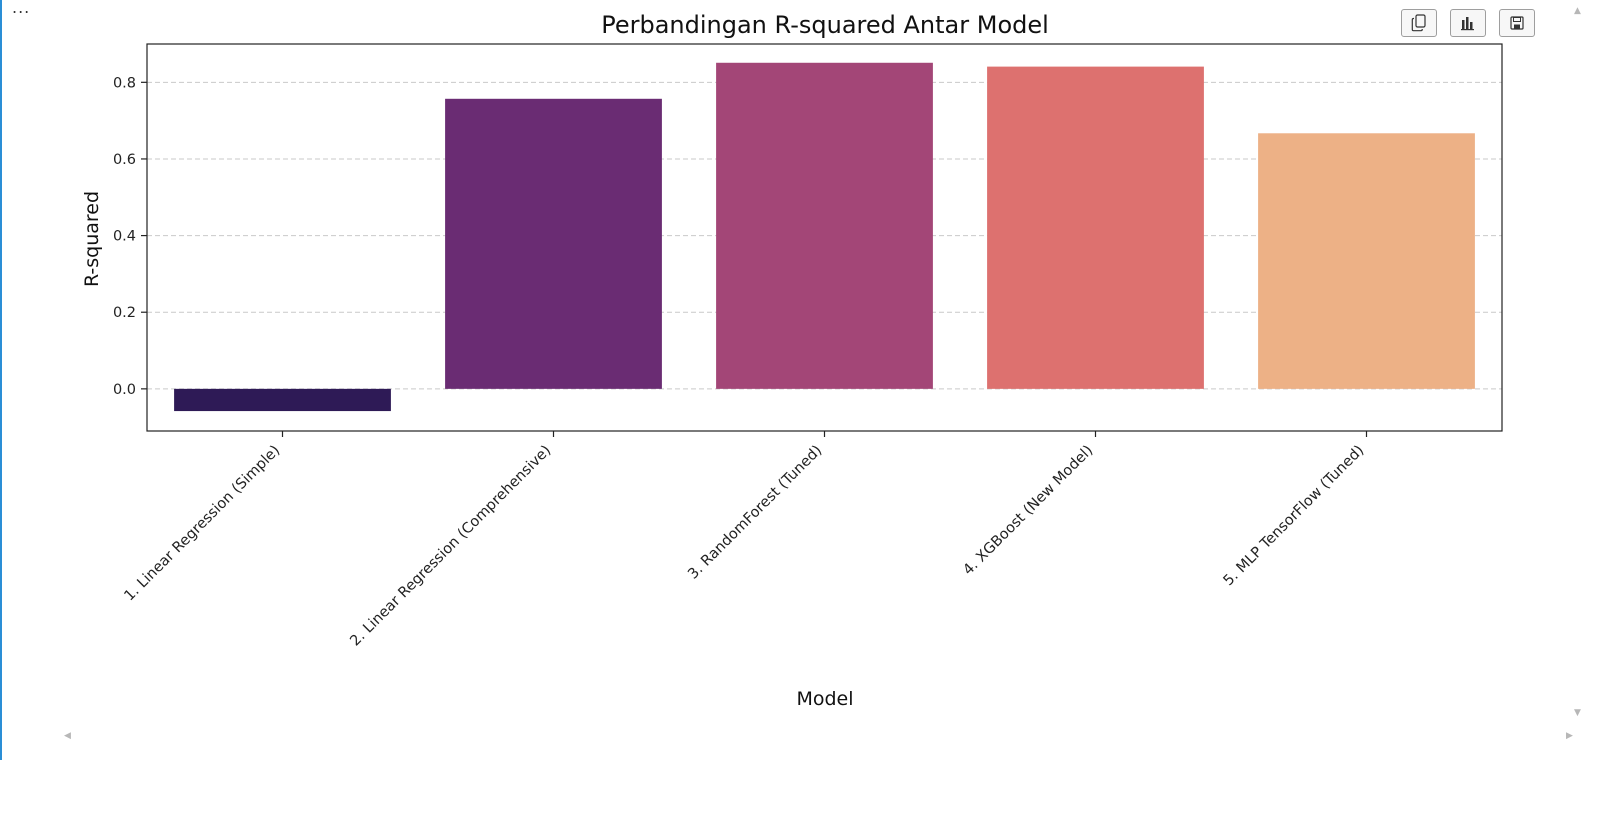  I want to click on x-tick-label: 1. Linear Regression (Simple), so click(202, 524).